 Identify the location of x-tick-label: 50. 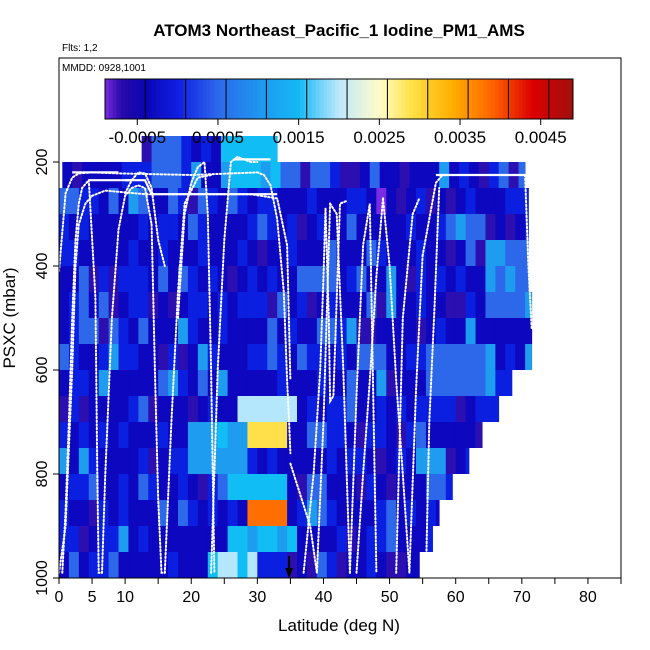
(390, 597).